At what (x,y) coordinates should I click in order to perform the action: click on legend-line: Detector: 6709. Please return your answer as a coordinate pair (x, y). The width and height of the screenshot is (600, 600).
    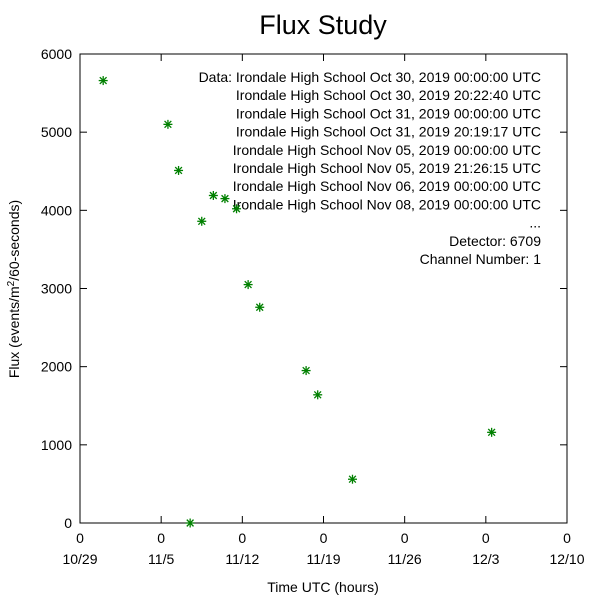
    Looking at the image, I should click on (495, 241).